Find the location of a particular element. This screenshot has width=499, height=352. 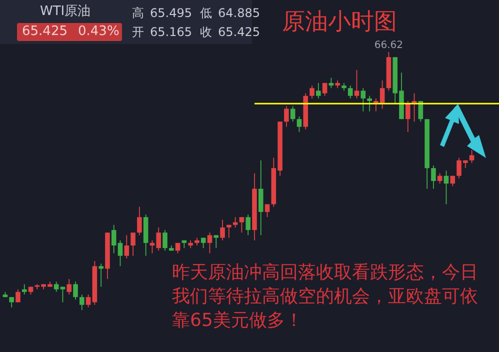

text: 低 is located at coordinates (206, 13).